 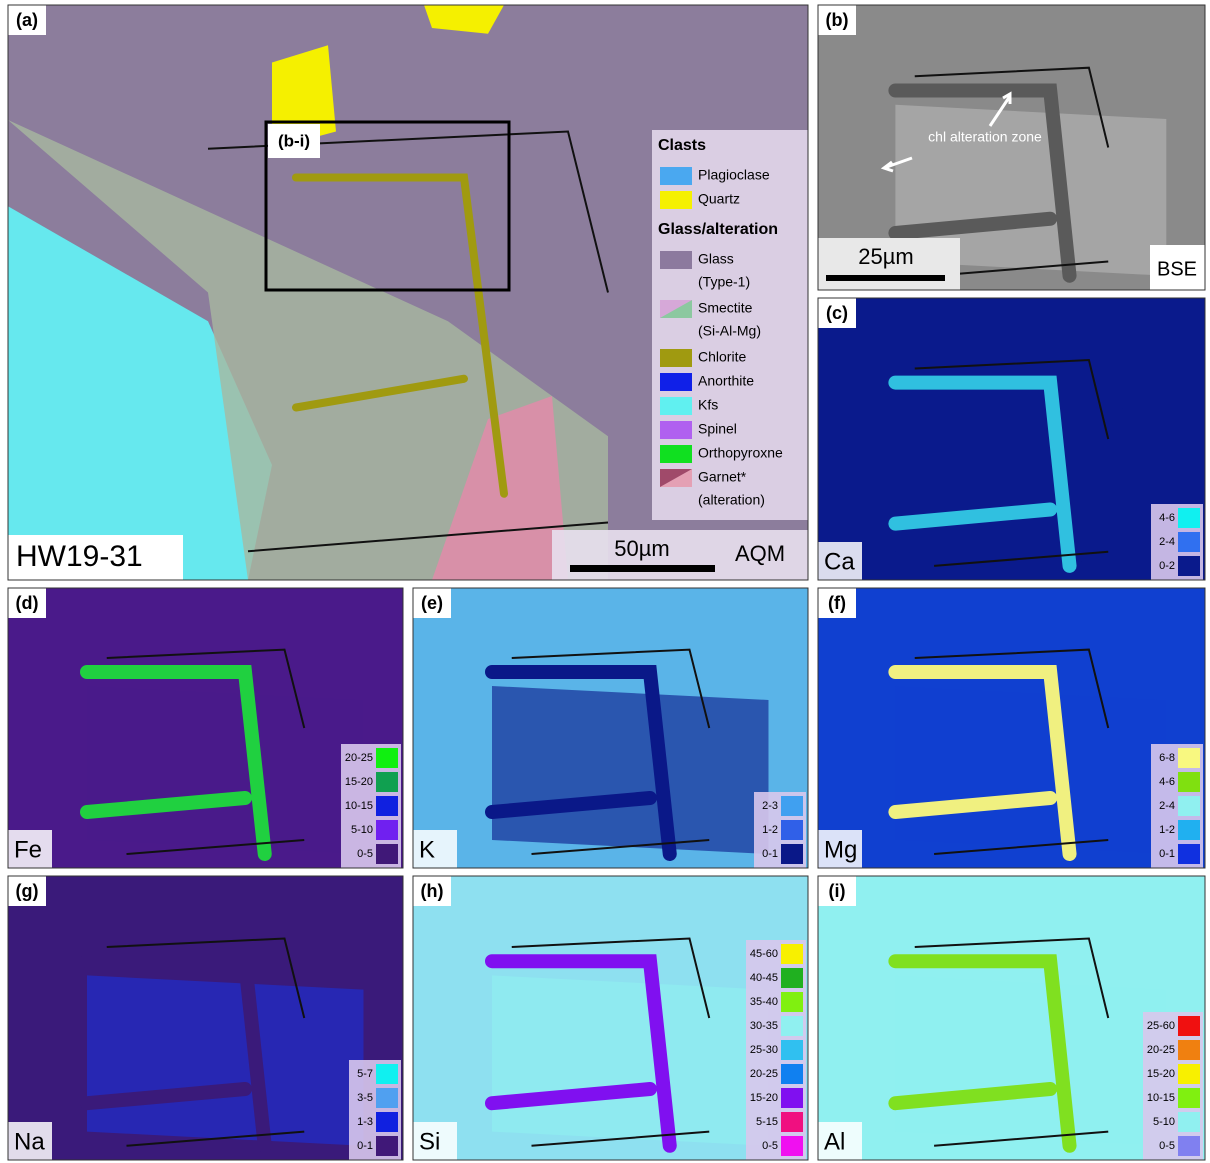 I want to click on panel: (b) chl alteration zone 25µm BSE, so click(x=1011, y=147).